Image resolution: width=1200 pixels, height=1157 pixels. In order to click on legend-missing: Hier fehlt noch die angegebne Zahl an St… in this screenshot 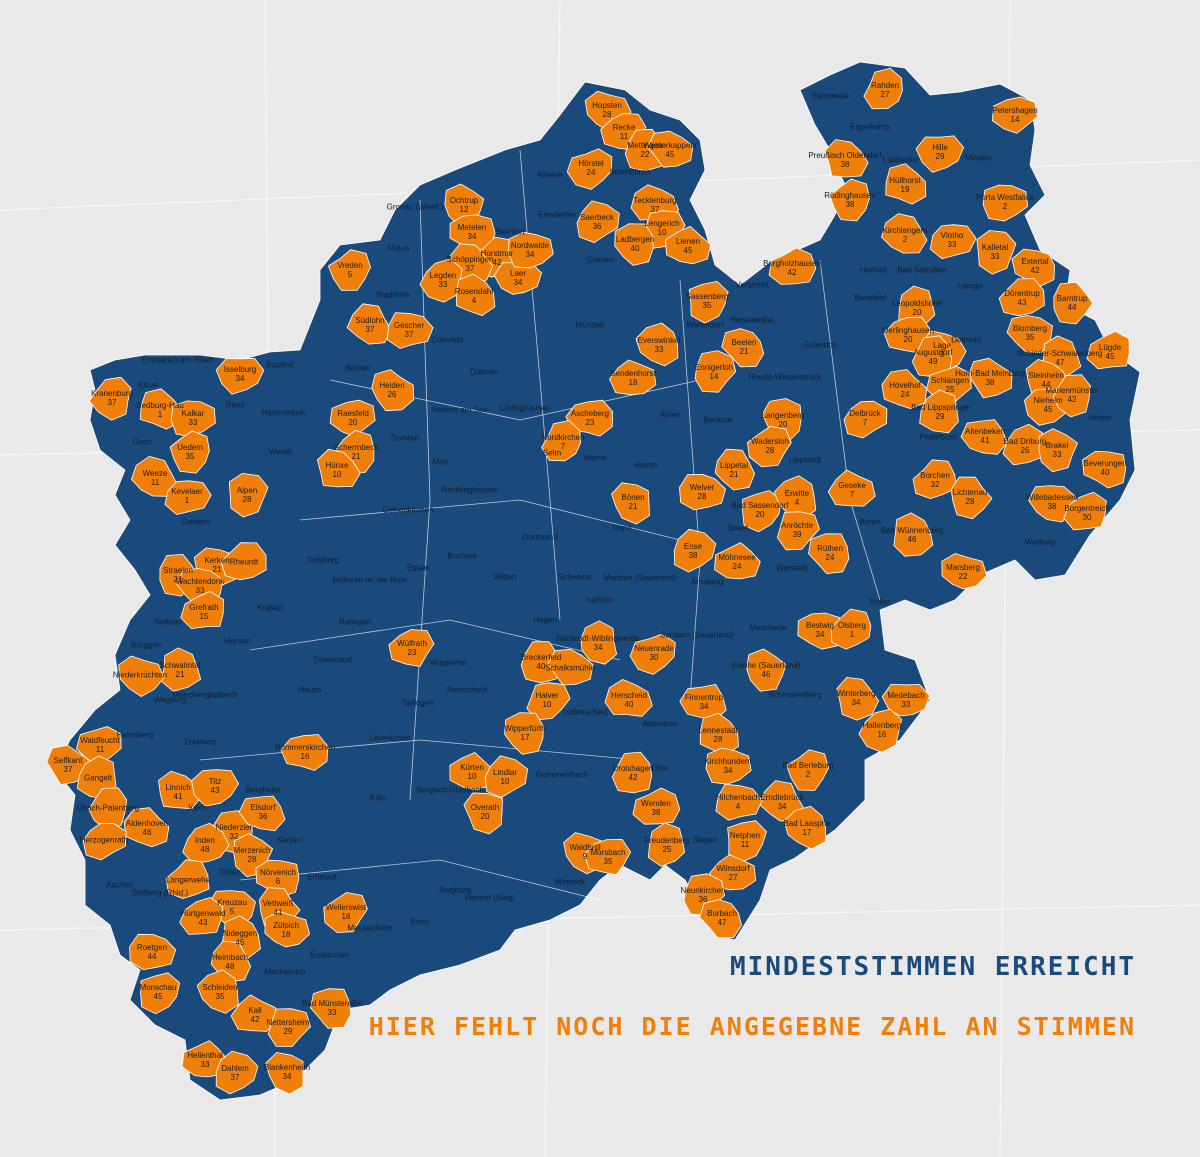, I will do `click(752, 1026)`.